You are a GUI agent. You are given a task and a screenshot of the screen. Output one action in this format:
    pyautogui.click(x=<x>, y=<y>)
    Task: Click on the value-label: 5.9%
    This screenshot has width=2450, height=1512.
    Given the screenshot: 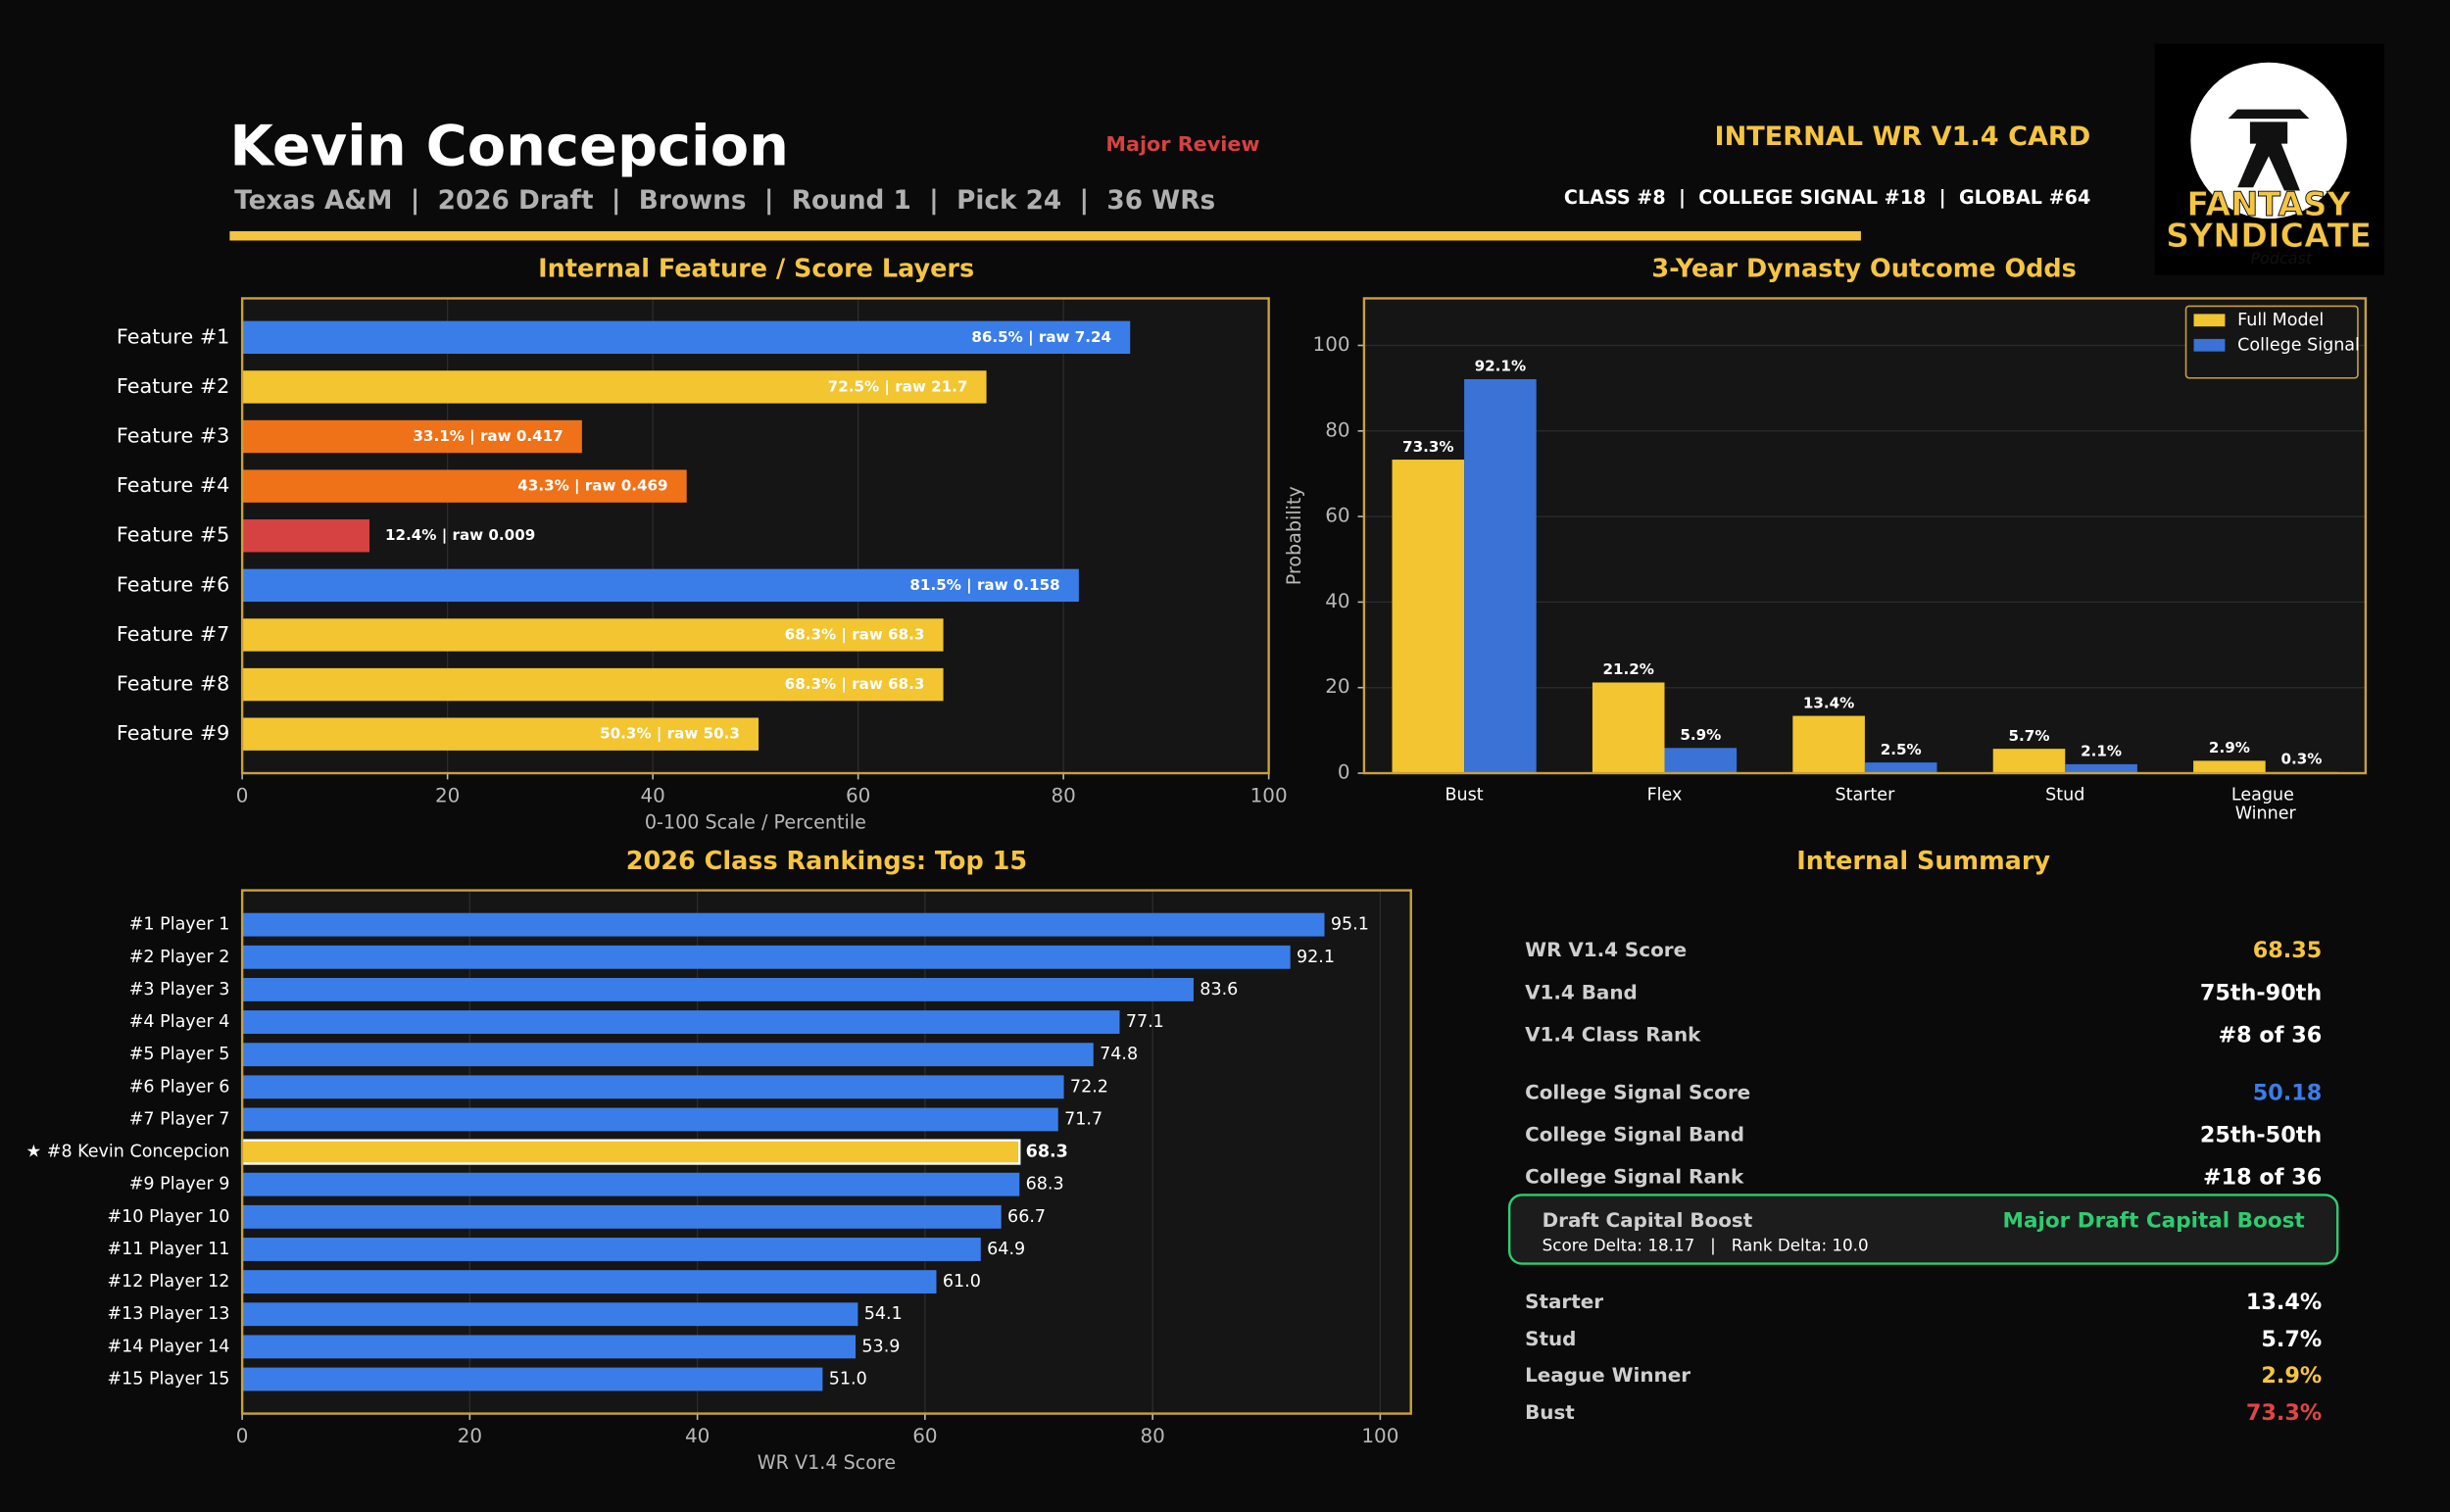 What is the action you would take?
    pyautogui.click(x=1700, y=735)
    